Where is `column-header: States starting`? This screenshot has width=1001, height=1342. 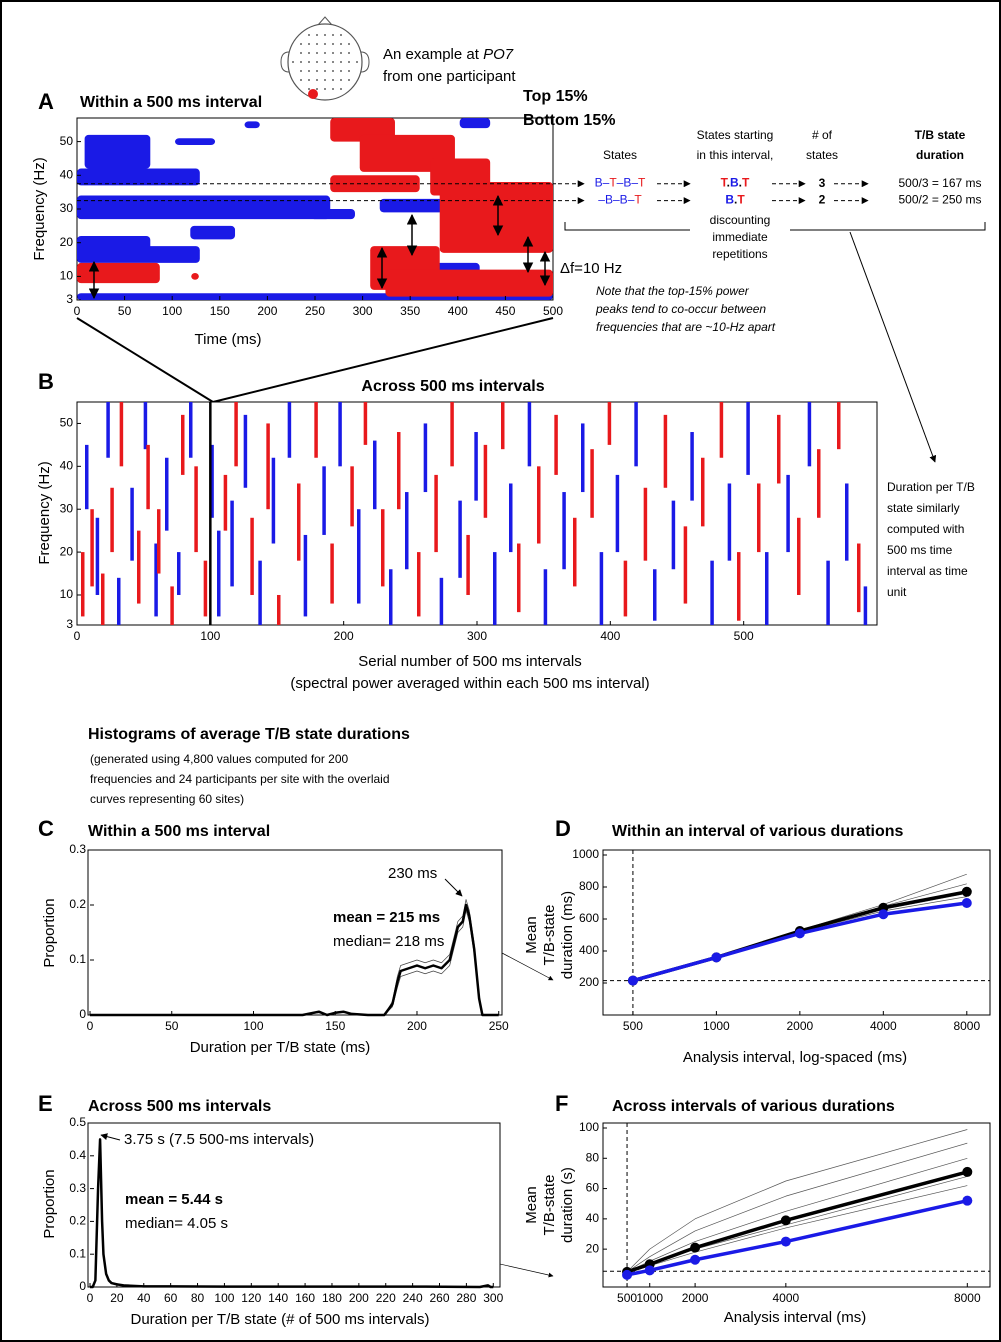 column-header: States starting is located at coordinates (735, 135).